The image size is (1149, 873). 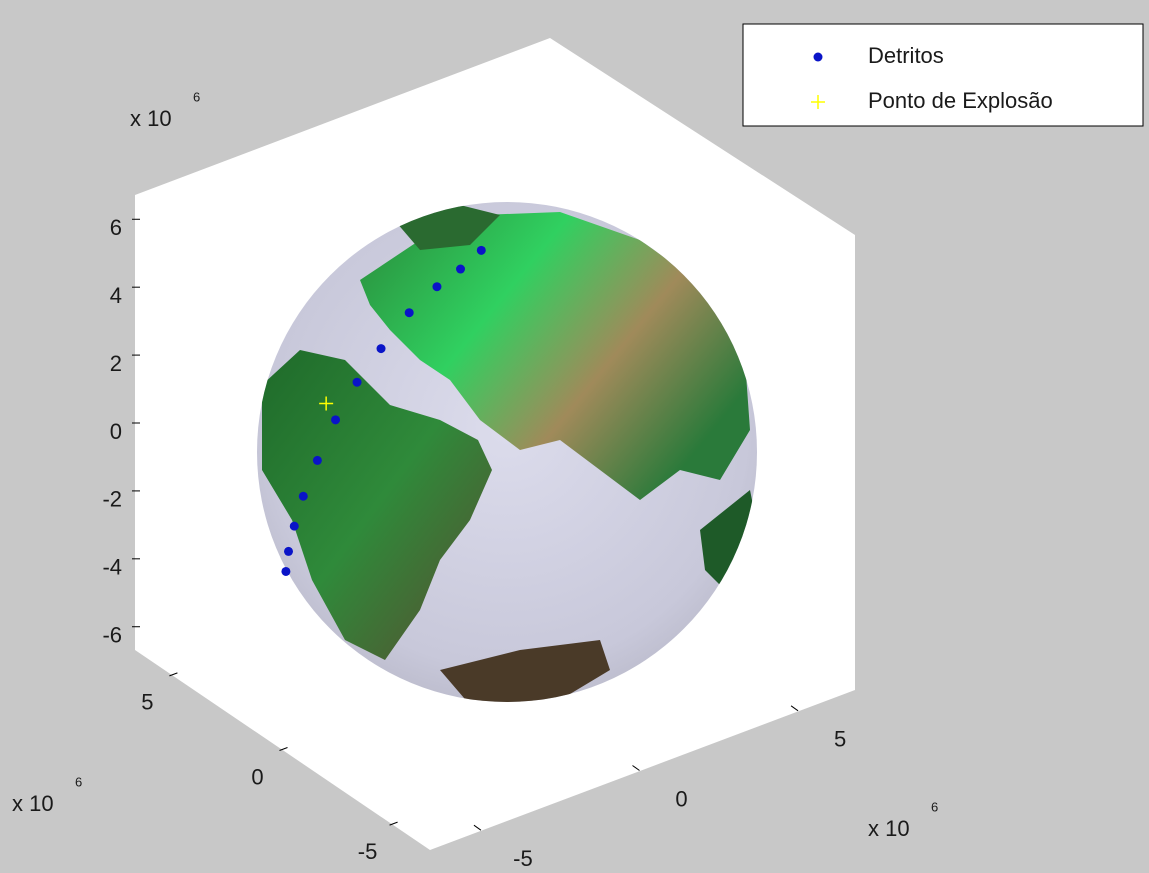 What do you see at coordinates (523, 858) in the screenshot?
I see `y-tick-label: -5` at bounding box center [523, 858].